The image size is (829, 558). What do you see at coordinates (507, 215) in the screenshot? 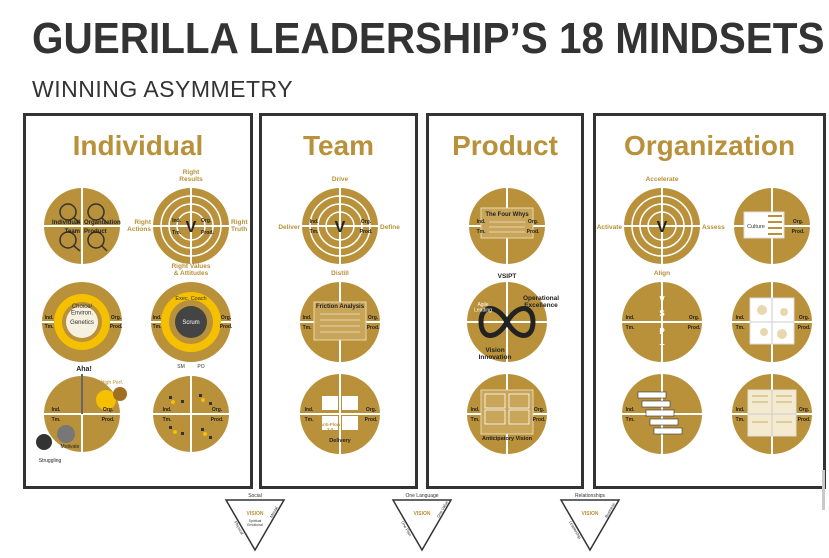
I see `label-four-whys: The Four Whys` at bounding box center [507, 215].